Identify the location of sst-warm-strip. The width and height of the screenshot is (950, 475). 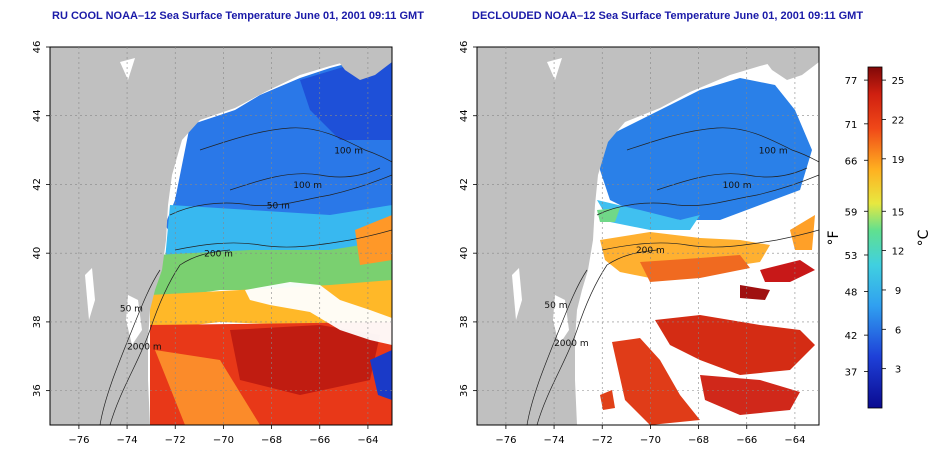
(695, 268).